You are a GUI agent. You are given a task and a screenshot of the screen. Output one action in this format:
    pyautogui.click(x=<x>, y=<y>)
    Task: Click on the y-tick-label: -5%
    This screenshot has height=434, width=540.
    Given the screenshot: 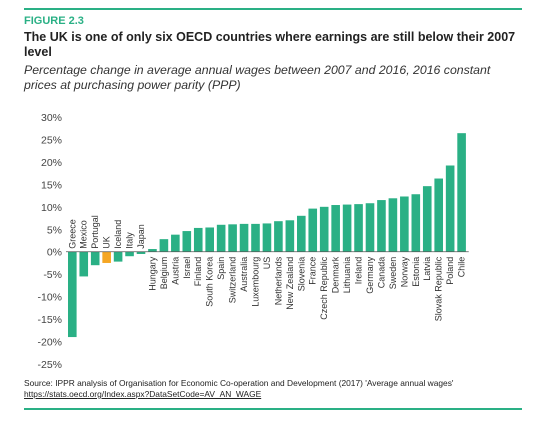 What is the action you would take?
    pyautogui.click(x=52, y=275)
    